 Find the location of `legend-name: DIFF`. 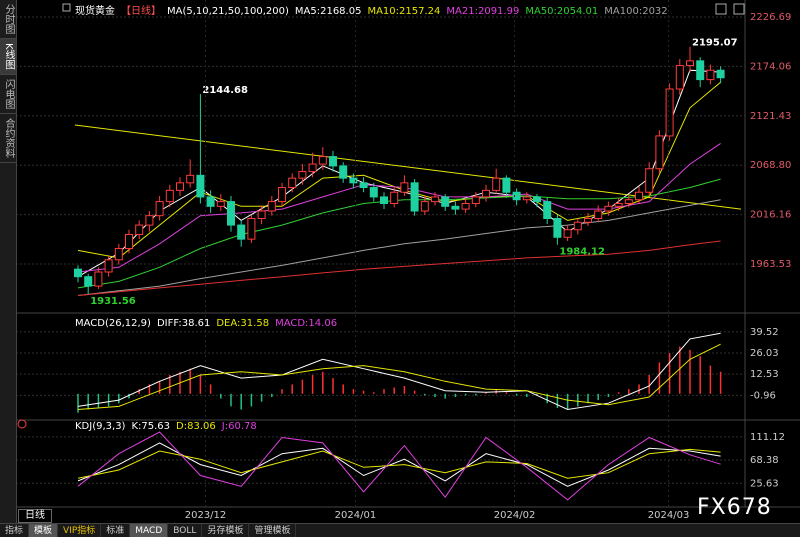

legend-name: DIFF is located at coordinates (169, 323).